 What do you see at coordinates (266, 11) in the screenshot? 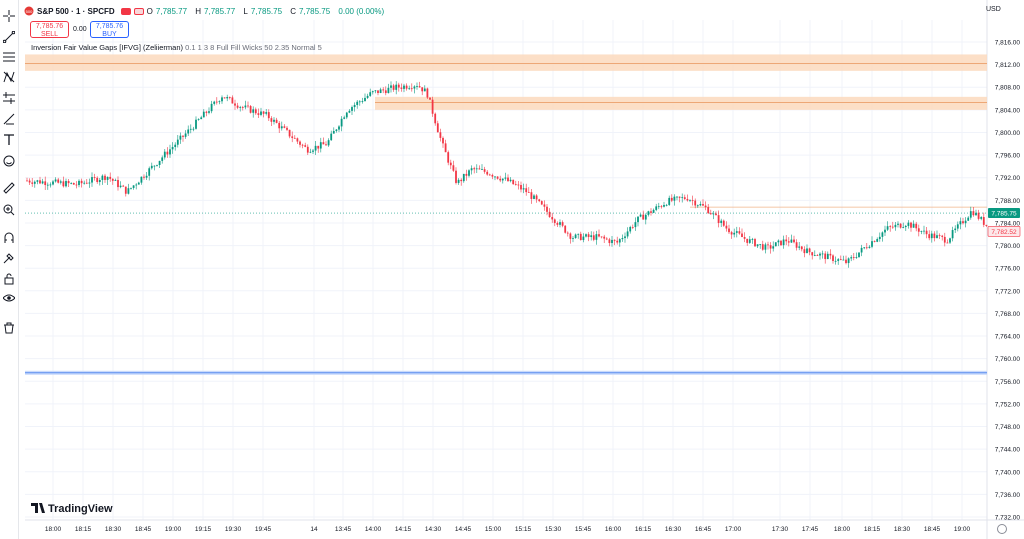
I see `low-value: 7,785.75` at bounding box center [266, 11].